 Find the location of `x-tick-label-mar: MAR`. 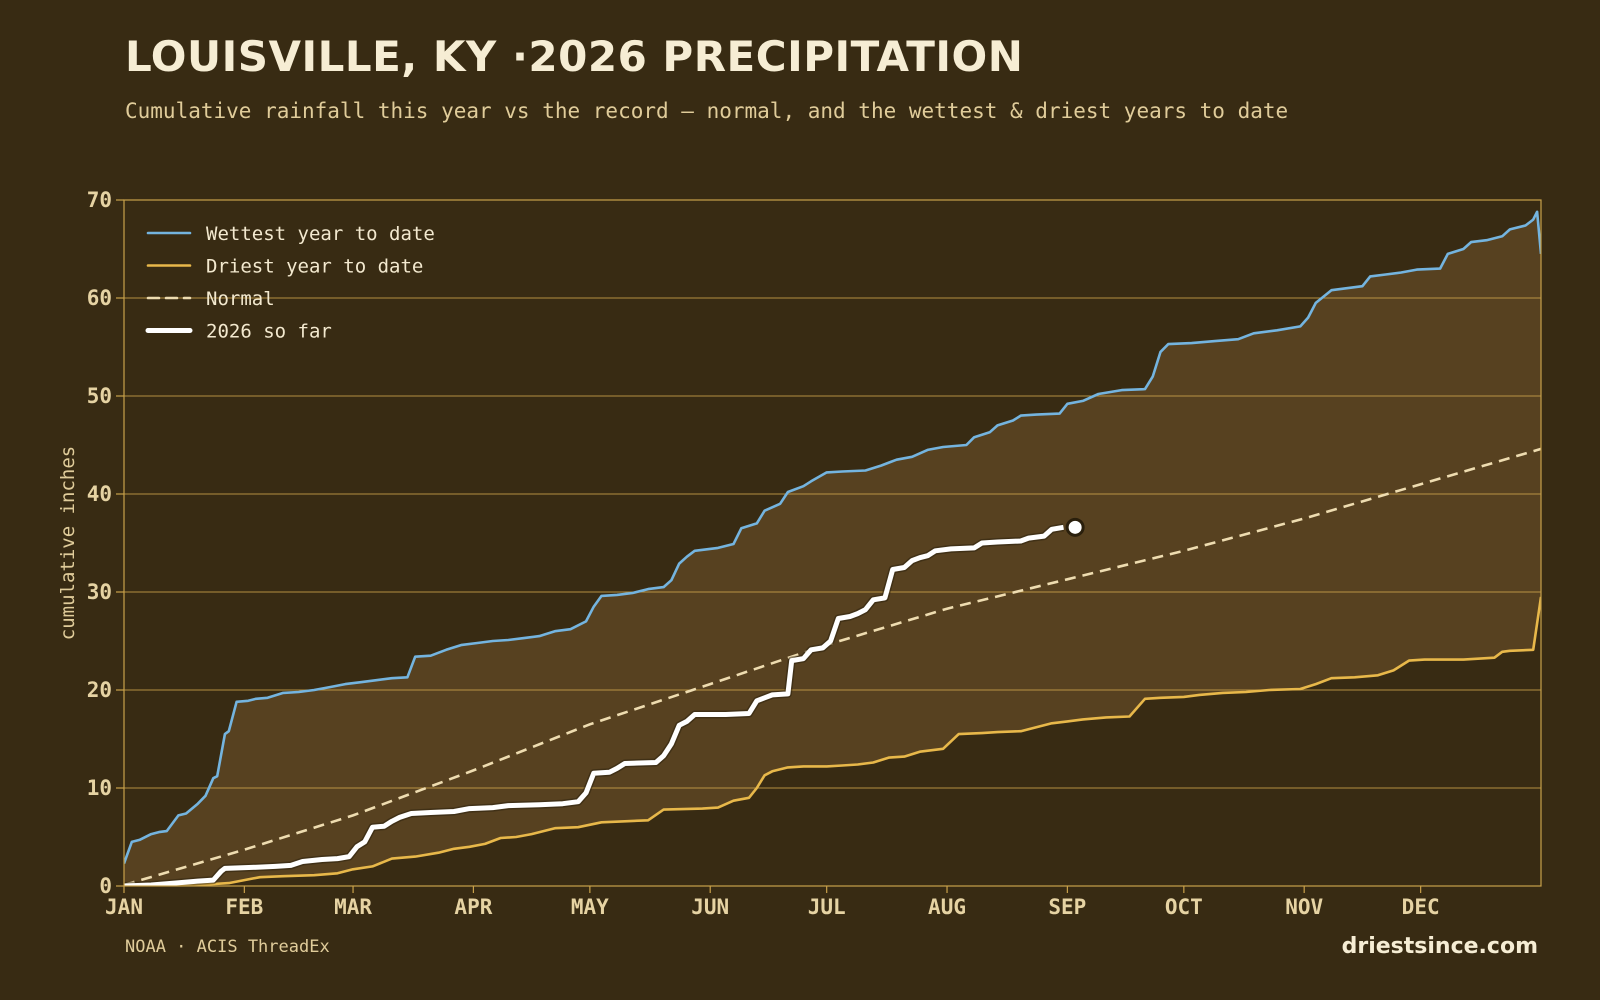

x-tick-label-mar: MAR is located at coordinates (353, 907).